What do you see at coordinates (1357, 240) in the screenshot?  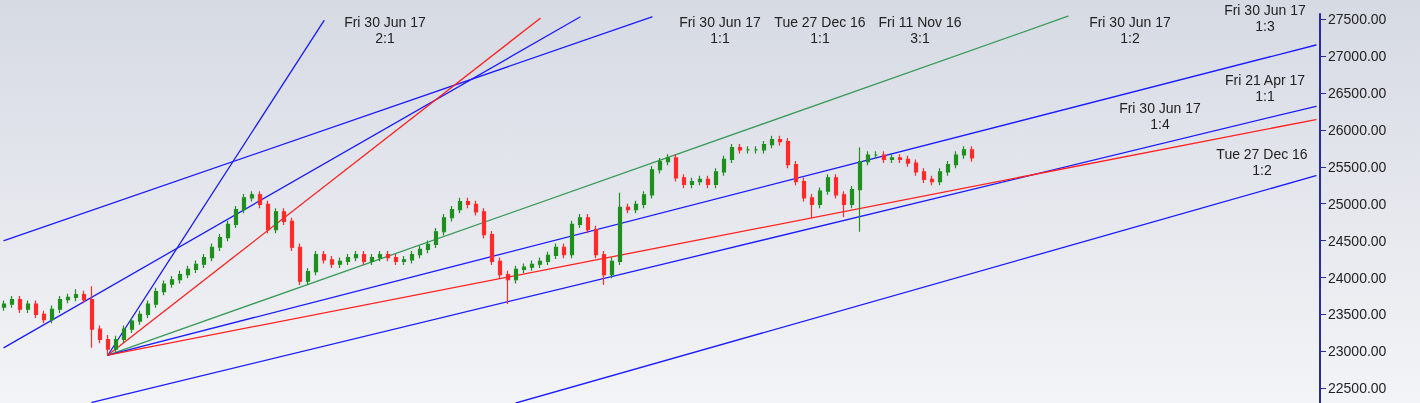 I see `y-tick-label: 24500.00` at bounding box center [1357, 240].